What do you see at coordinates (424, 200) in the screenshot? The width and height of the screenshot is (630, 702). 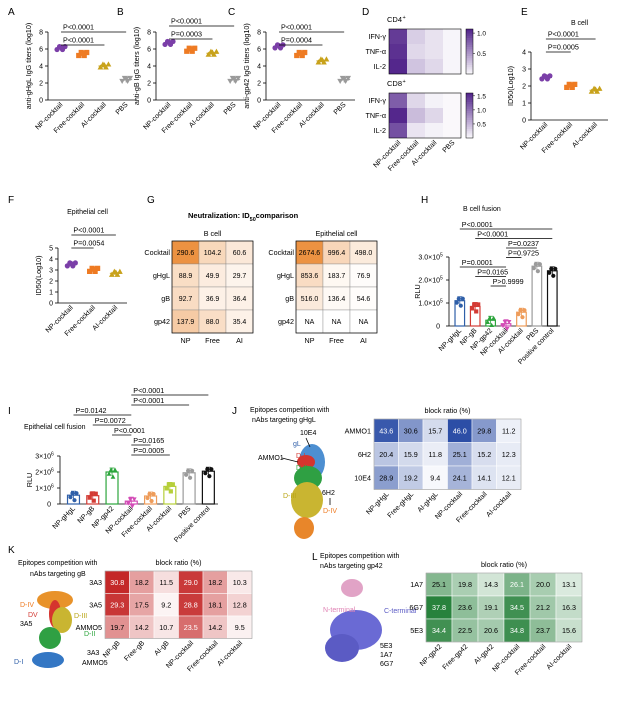 I see `panel-letter-H: H` at bounding box center [424, 200].